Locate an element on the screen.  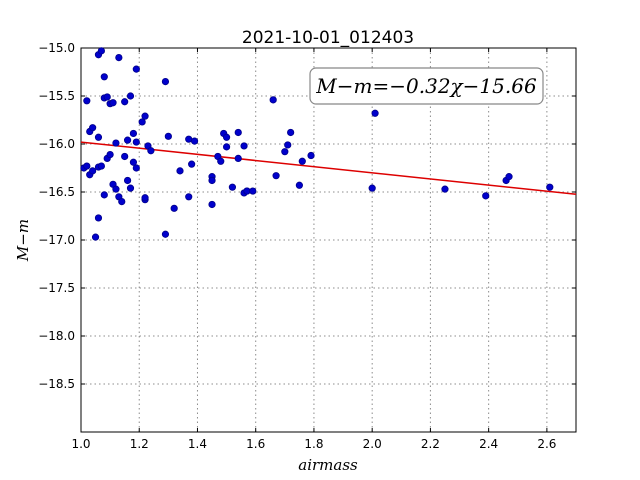
x-tick-label: 2.4 is located at coordinates (488, 444).